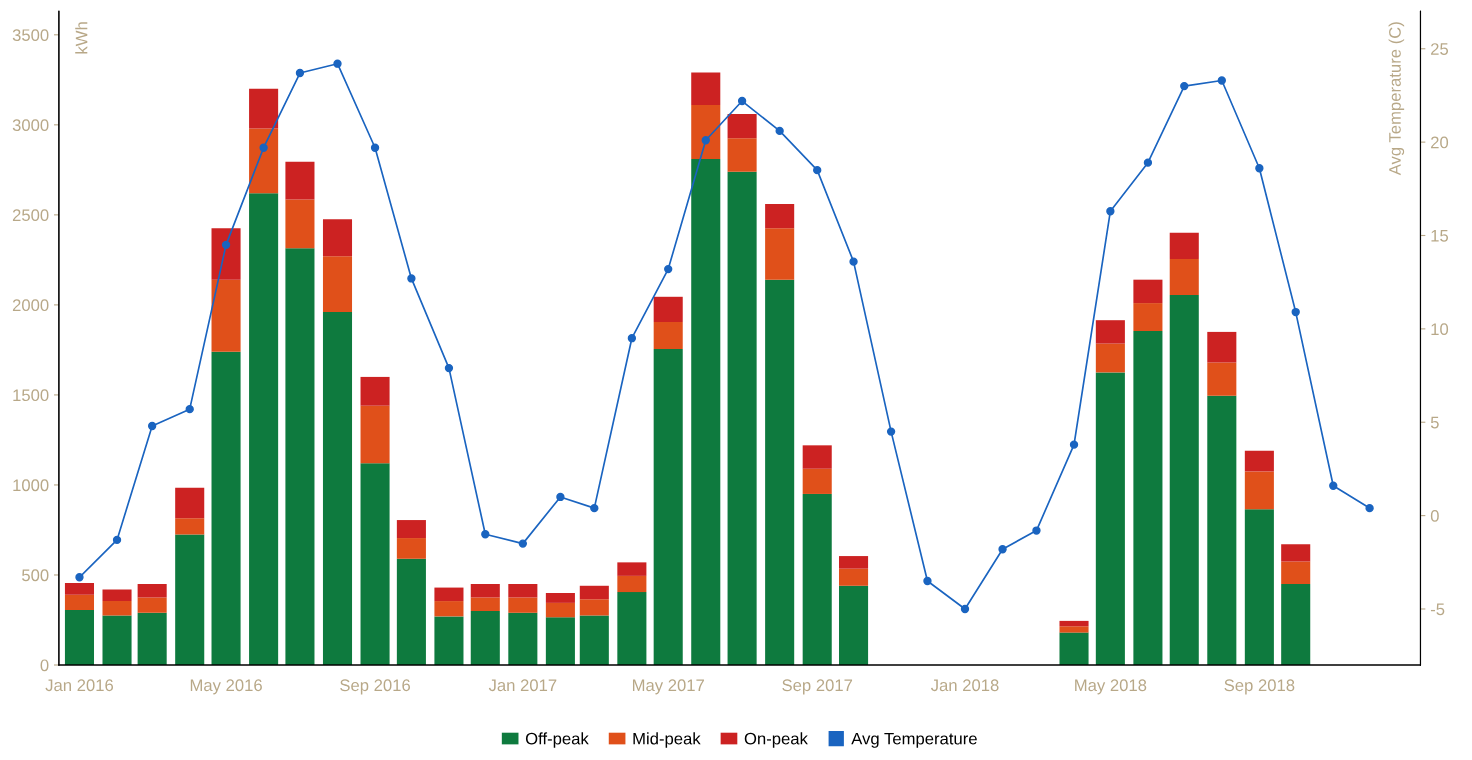 The height and width of the screenshot is (760, 1472). I want to click on x-tick-label: May 2016, so click(226, 687).